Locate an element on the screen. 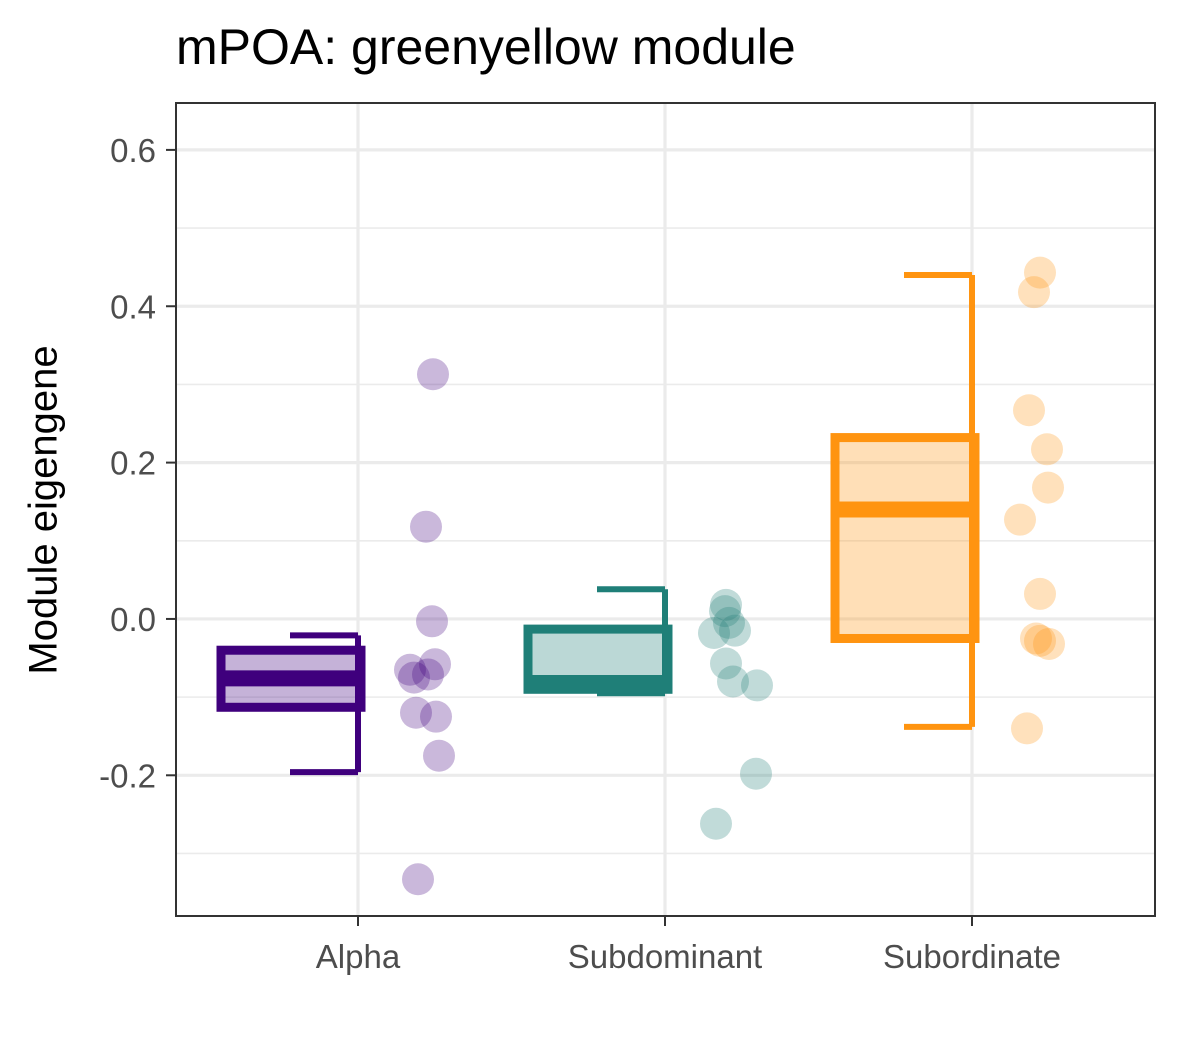 This screenshot has width=1181, height=1062. y-tick-label: 0.4 is located at coordinates (133, 306).